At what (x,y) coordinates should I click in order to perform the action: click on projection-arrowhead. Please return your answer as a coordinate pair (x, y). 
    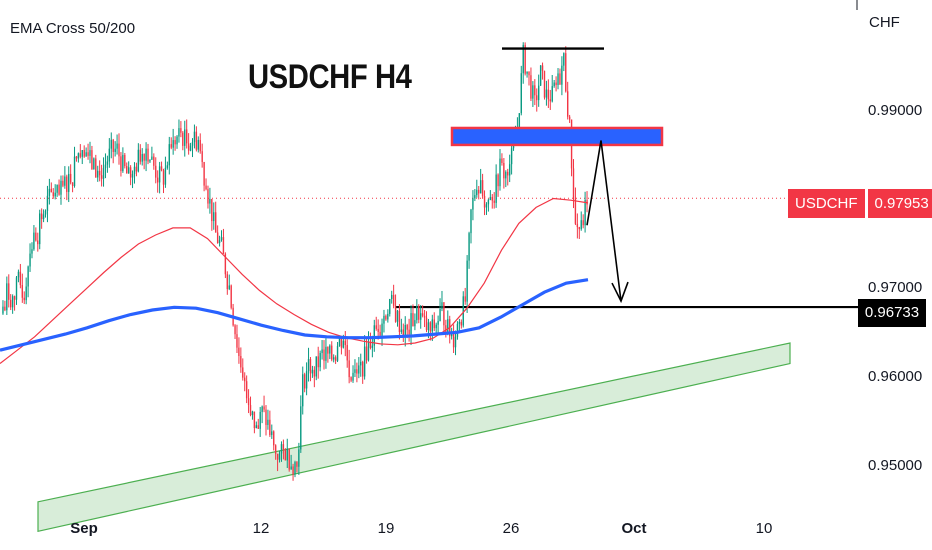
    Looking at the image, I should click on (620, 292).